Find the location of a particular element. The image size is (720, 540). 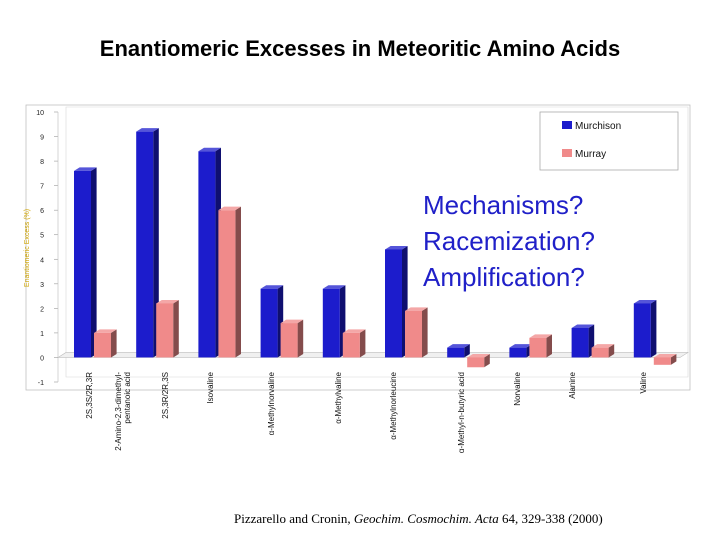

y-tick-label: 9 is located at coordinates (42, 138).